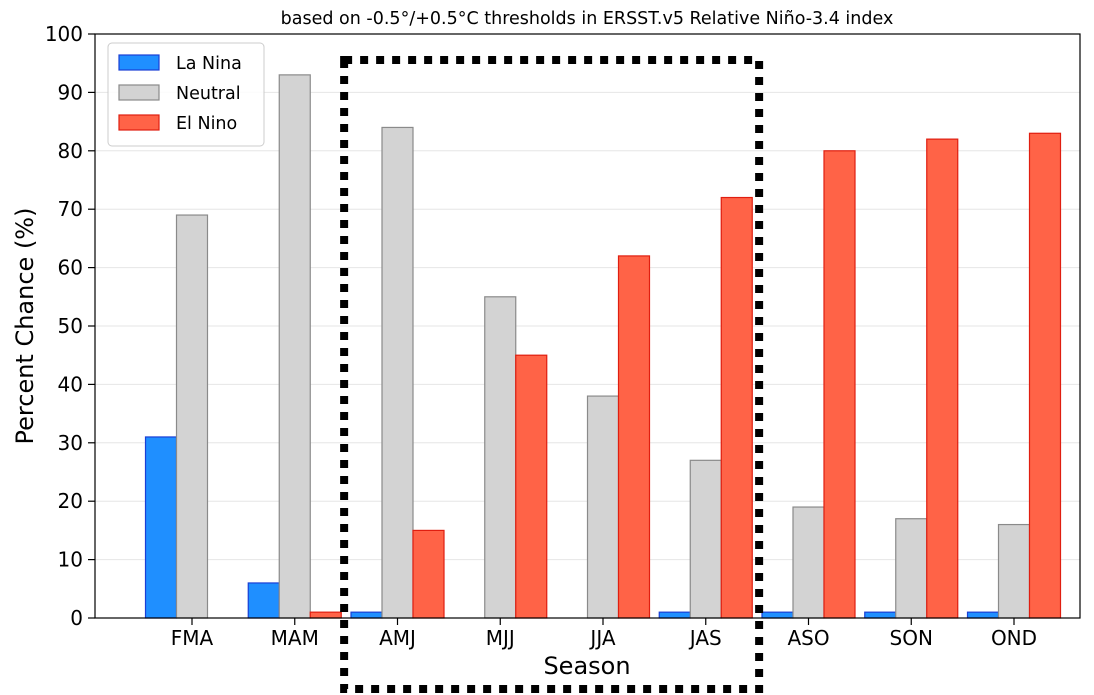  What do you see at coordinates (70, 92) in the screenshot?
I see `y-tick-label: 90` at bounding box center [70, 92].